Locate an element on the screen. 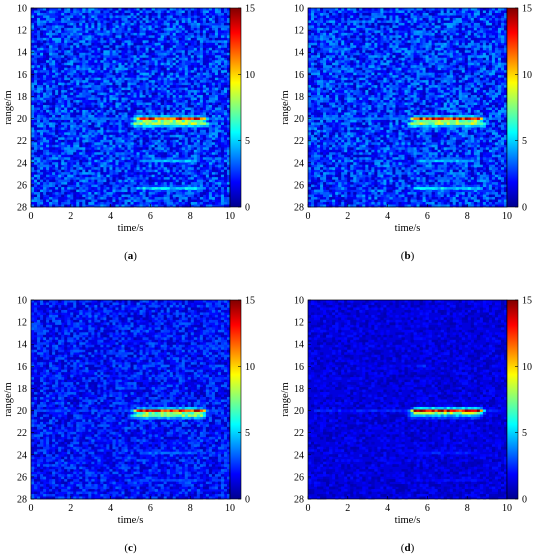 The height and width of the screenshot is (555, 550). panel-caption: (d) is located at coordinates (408, 548).